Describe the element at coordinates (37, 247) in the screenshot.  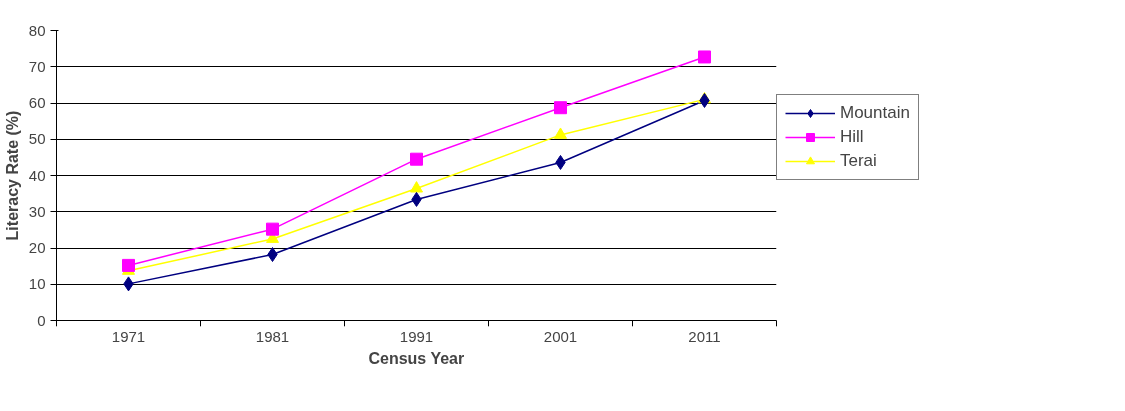
I see `y-tick-label: 20` at that location.